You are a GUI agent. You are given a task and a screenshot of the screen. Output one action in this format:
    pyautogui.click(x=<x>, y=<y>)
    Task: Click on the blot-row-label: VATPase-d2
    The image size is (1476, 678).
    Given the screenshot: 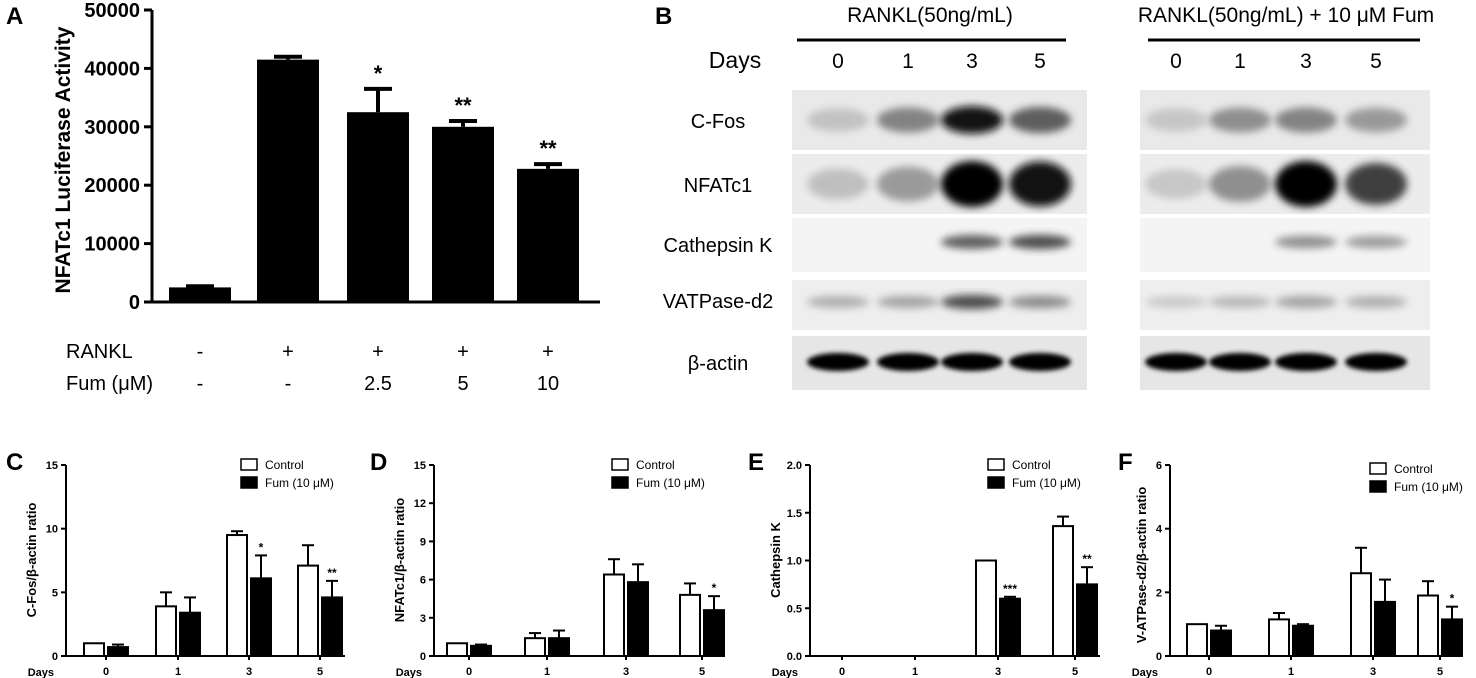 What is the action you would take?
    pyautogui.click(x=718, y=302)
    